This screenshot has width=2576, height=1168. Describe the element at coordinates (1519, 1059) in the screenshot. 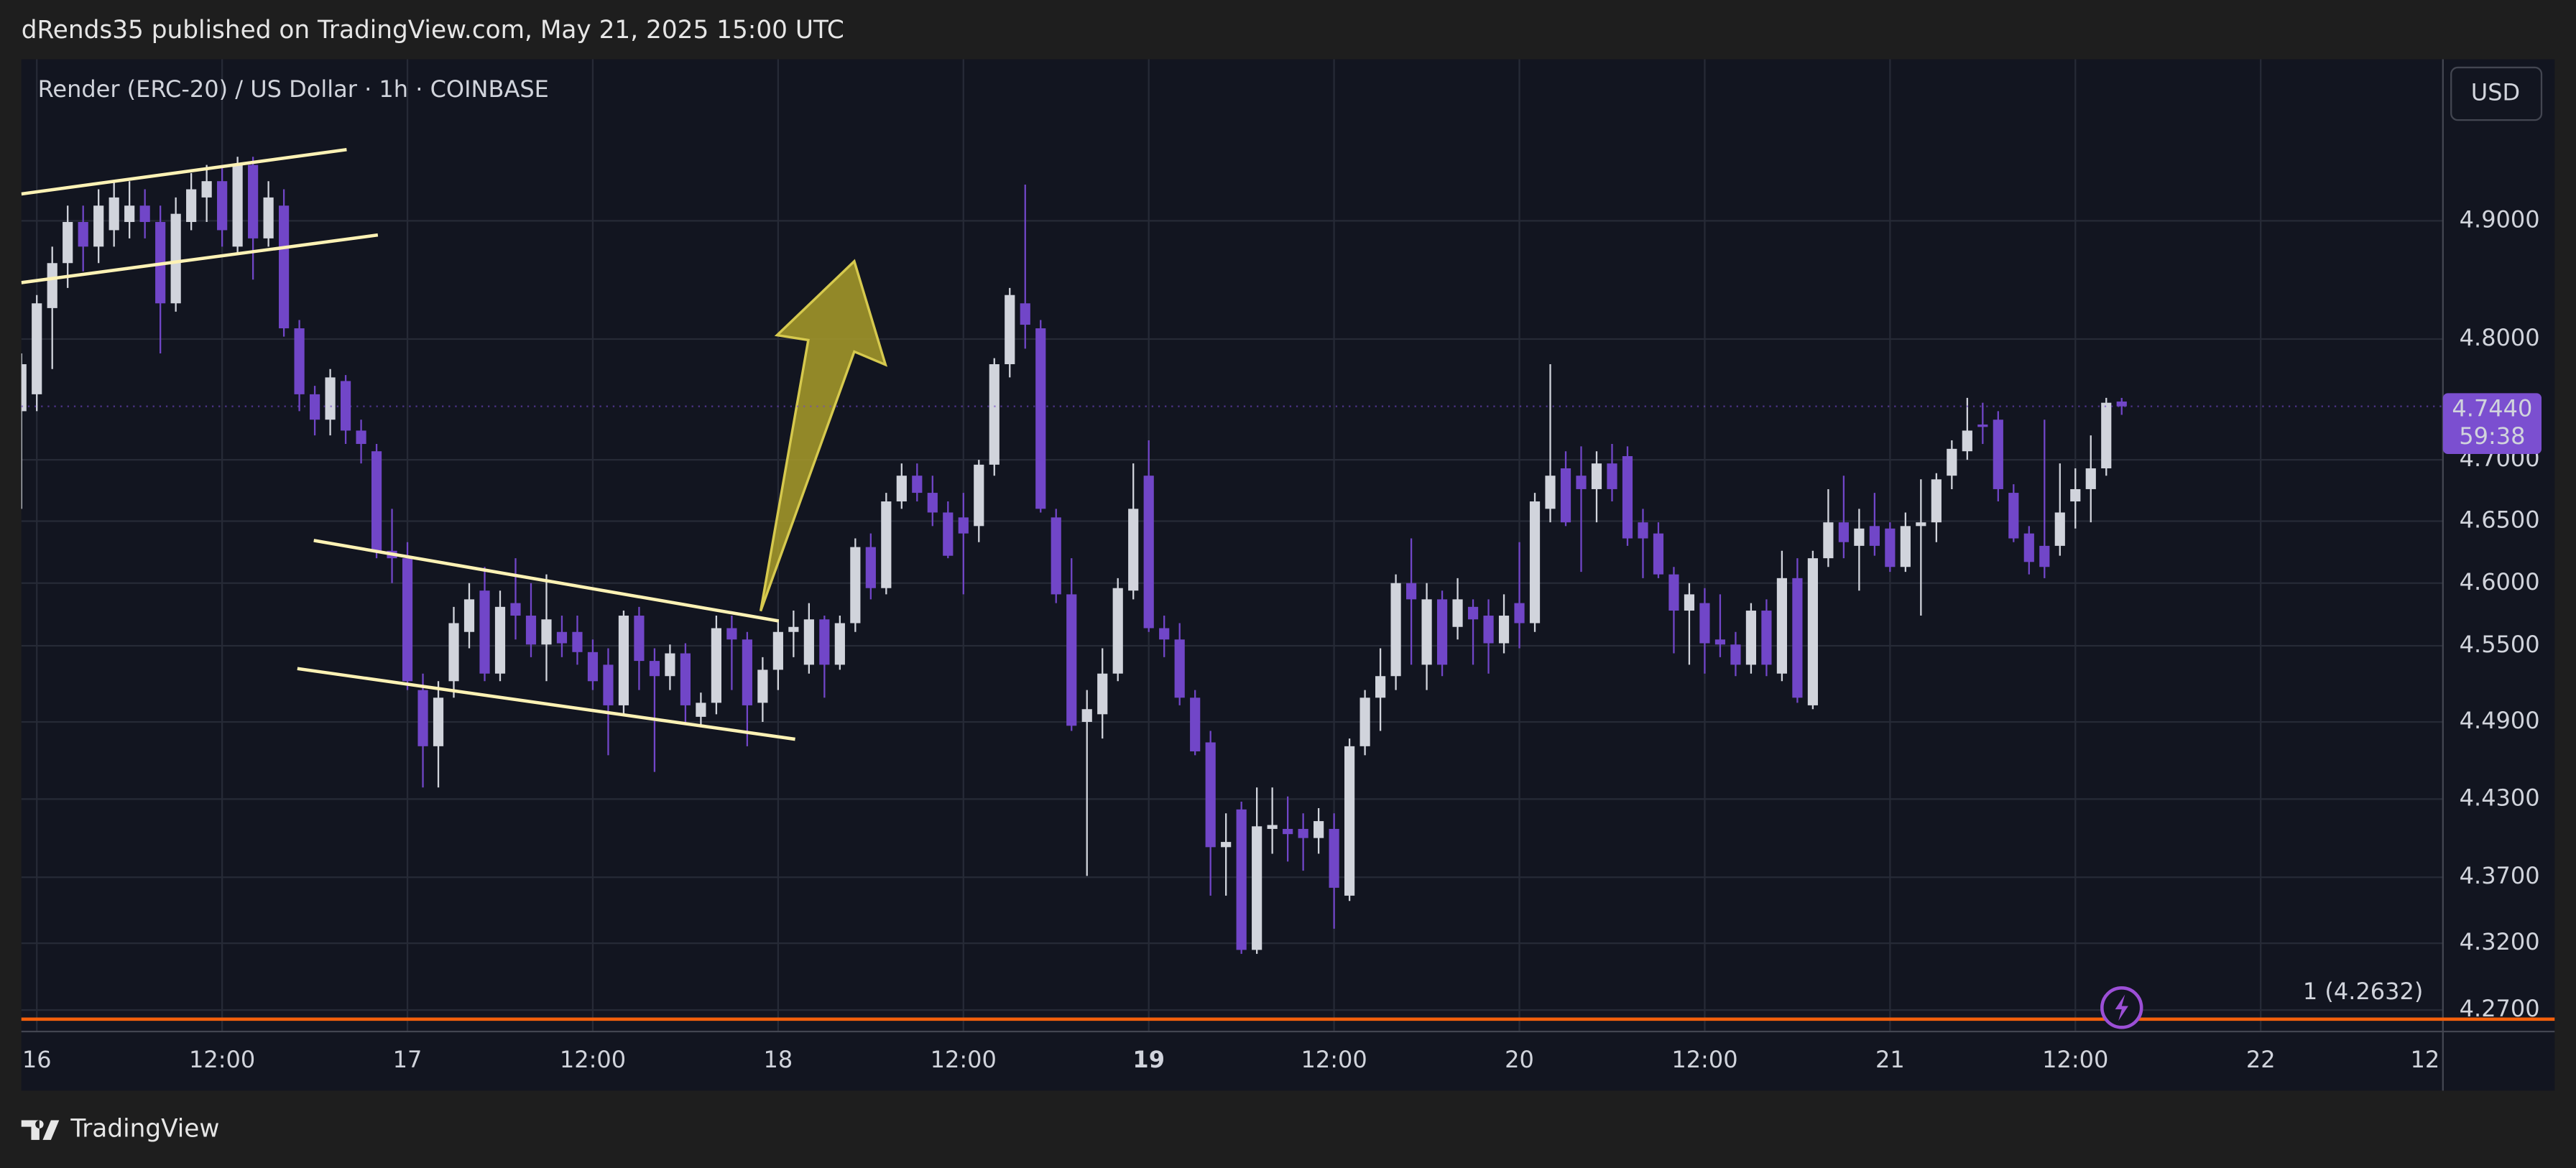

I see `x-tick-label: 20` at that location.